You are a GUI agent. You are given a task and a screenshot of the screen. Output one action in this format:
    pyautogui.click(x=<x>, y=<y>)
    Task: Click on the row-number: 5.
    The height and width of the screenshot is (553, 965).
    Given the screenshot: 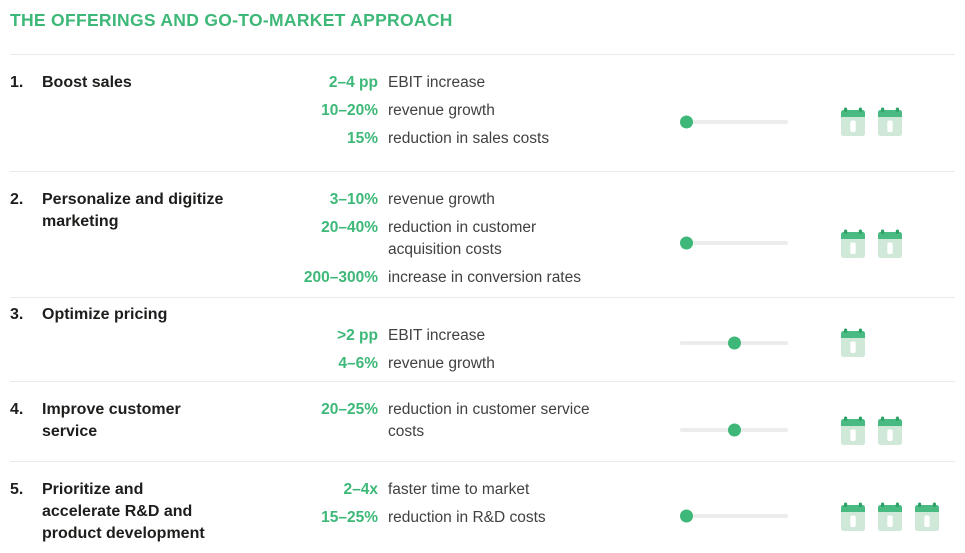 What is the action you would take?
    pyautogui.click(x=17, y=489)
    